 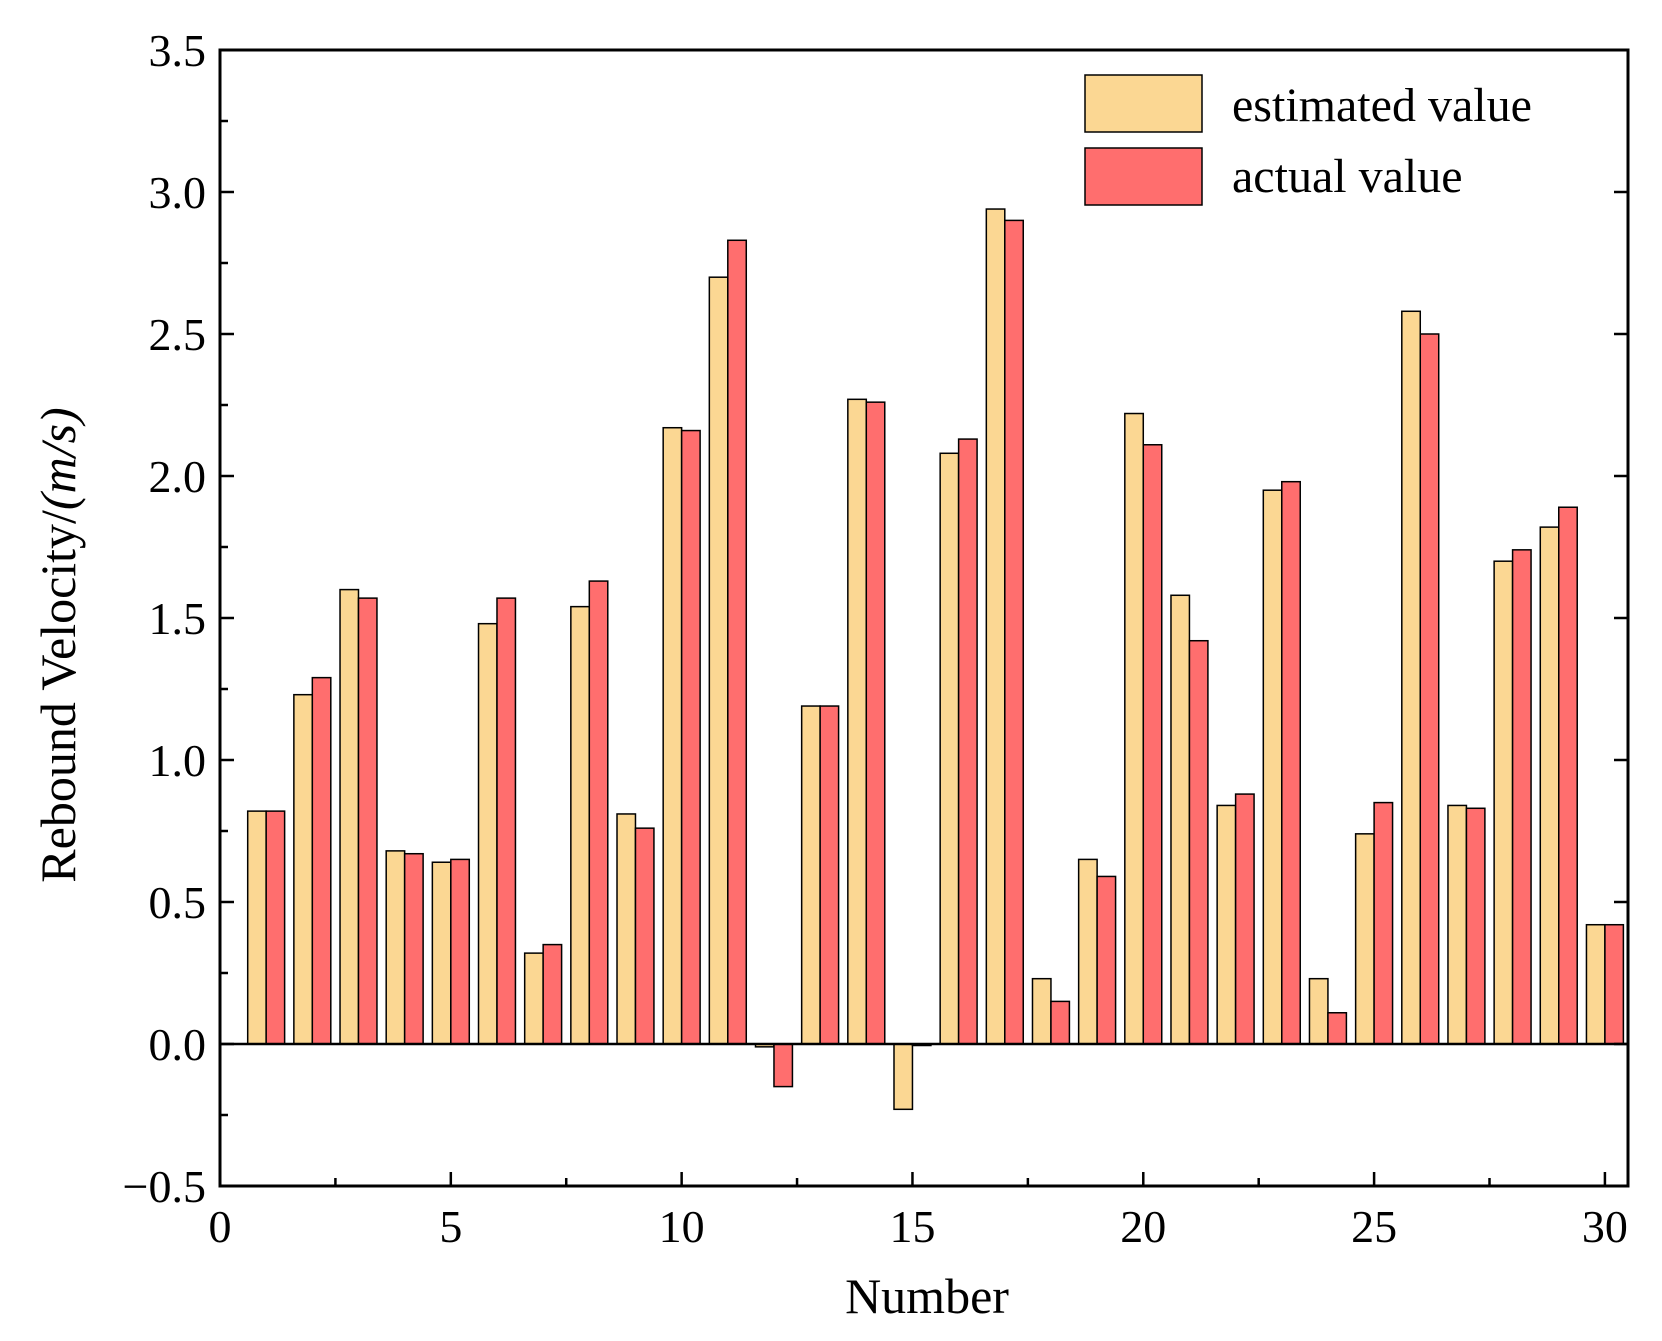 What do you see at coordinates (912, 1226) in the screenshot?
I see `x-tick-label: 15` at bounding box center [912, 1226].